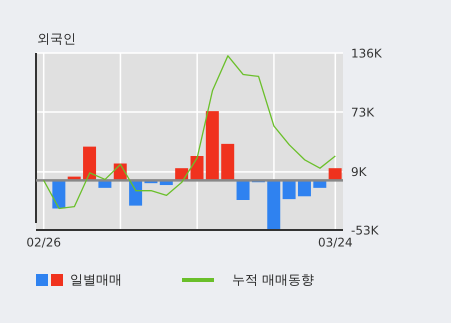 This screenshot has height=323, width=451. What do you see at coordinates (363, 112) in the screenshot?
I see `y-tick-label: 73K` at bounding box center [363, 112].